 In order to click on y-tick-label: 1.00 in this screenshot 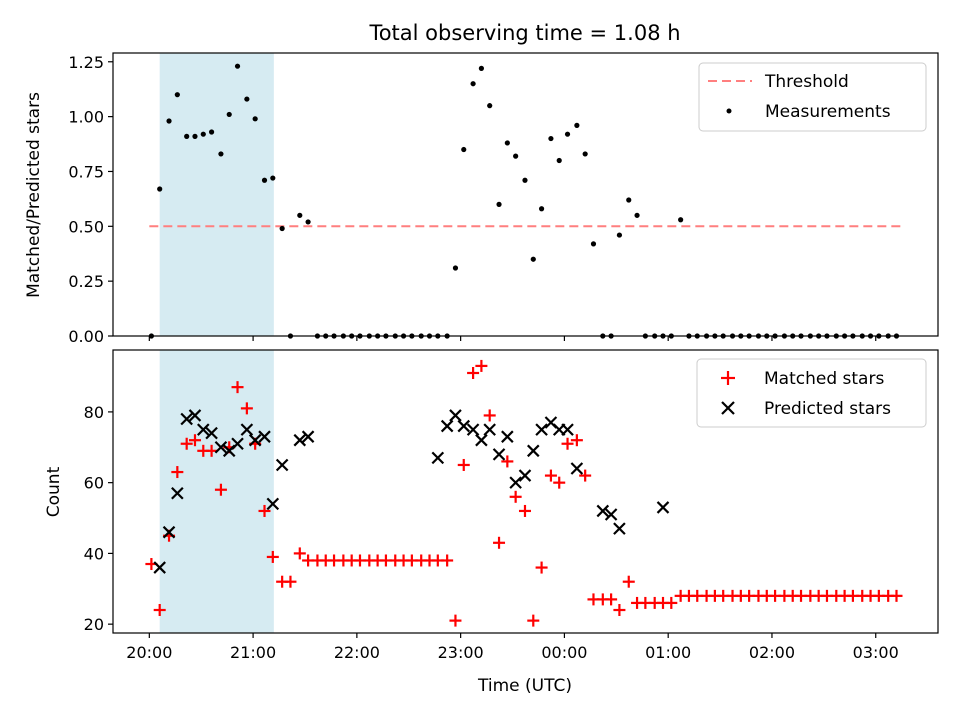, I will do `click(86, 117)`.